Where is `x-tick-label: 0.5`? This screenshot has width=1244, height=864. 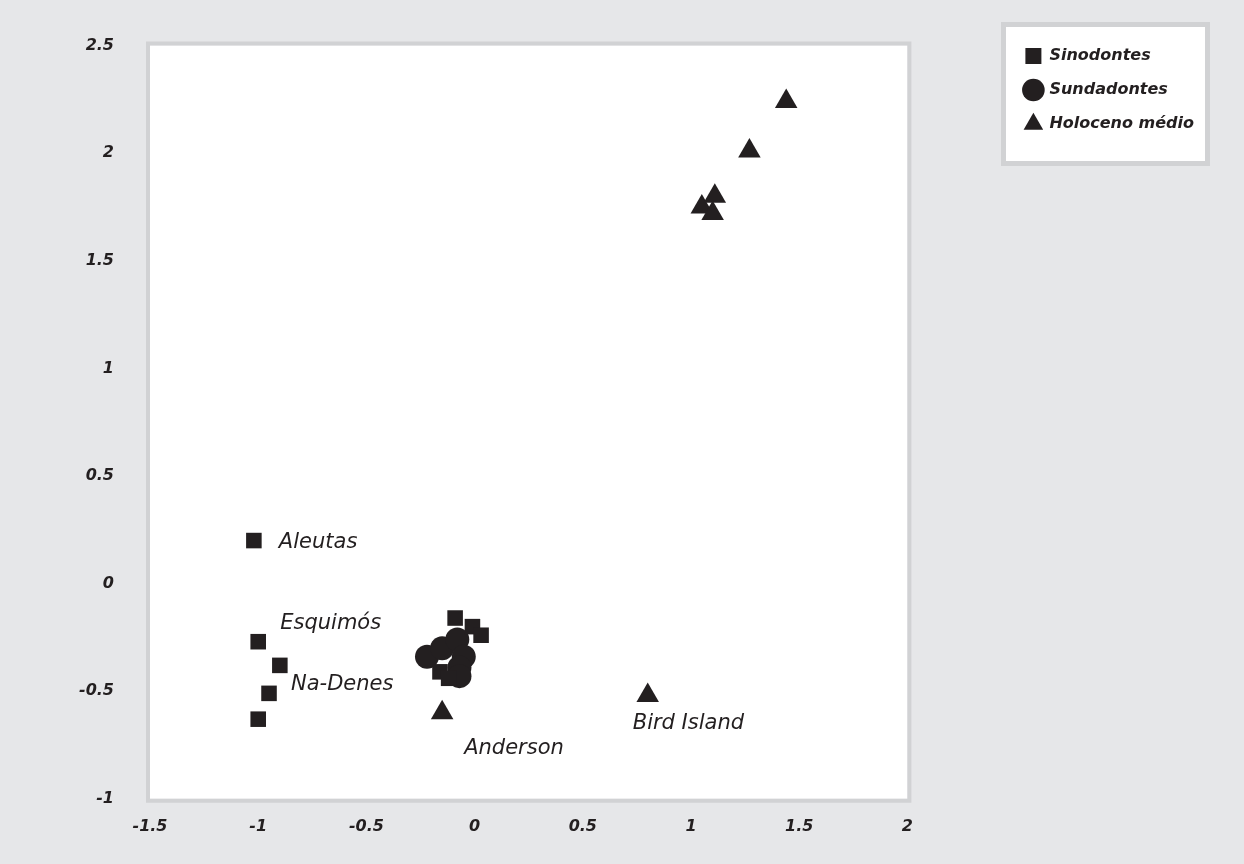 x-tick-label: 0.5 is located at coordinates (582, 825).